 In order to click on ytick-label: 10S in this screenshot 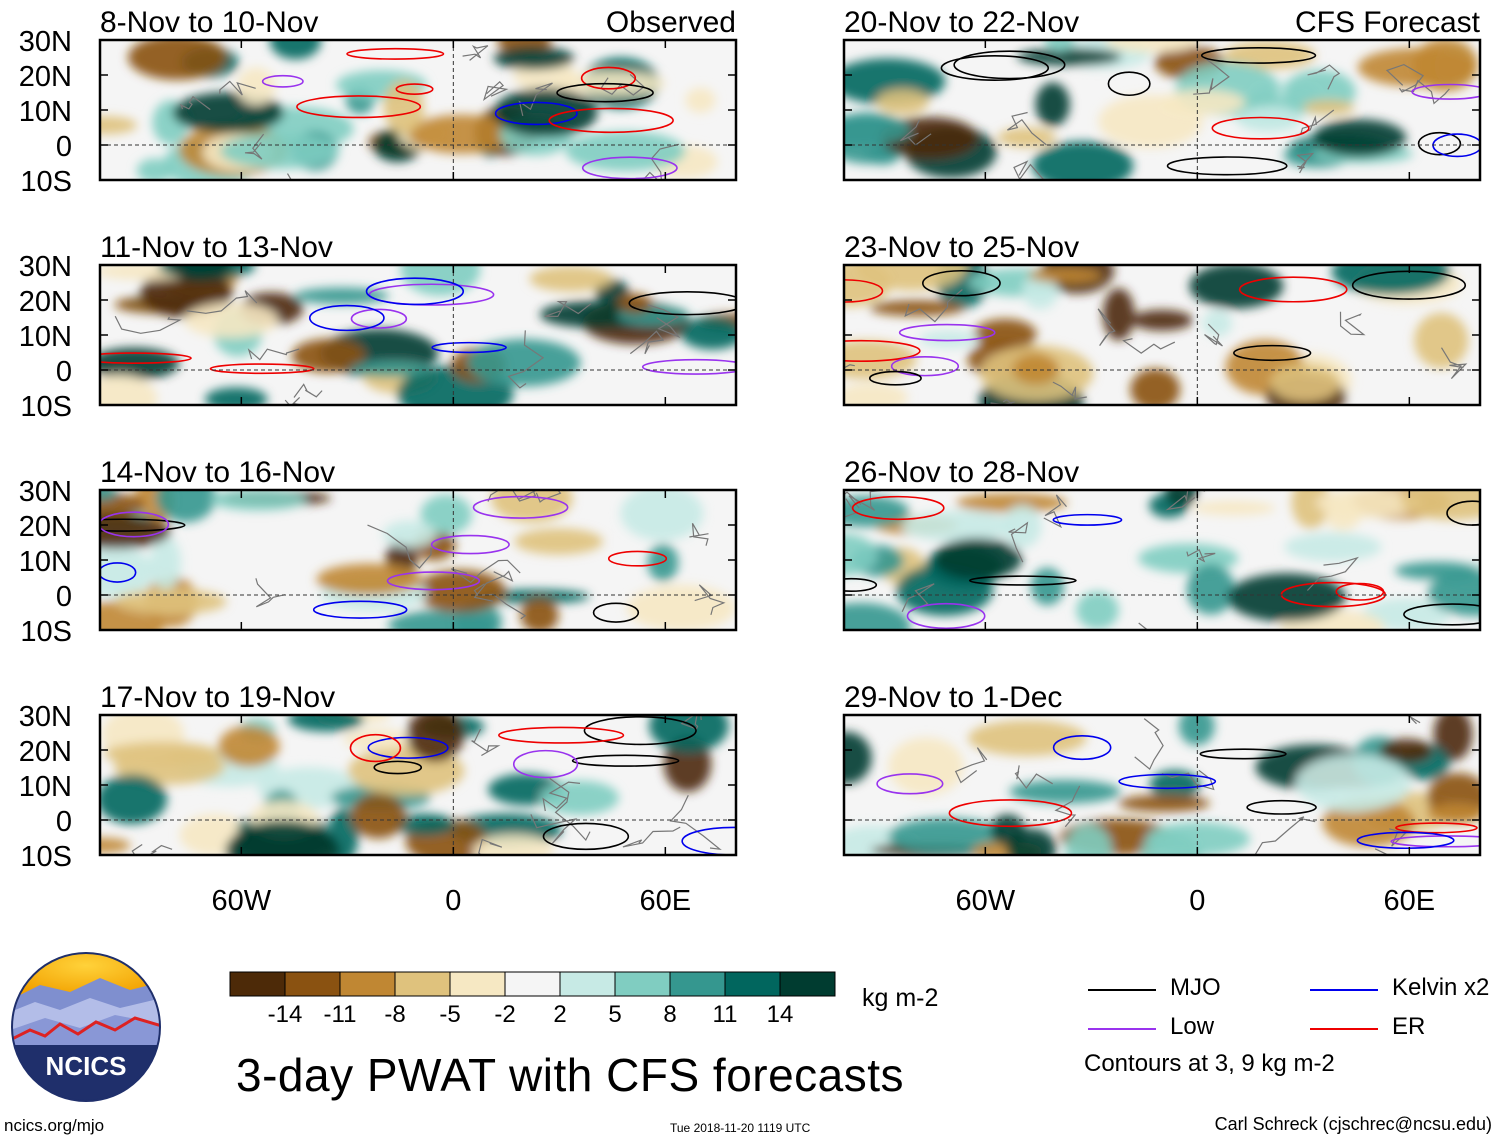, I will do `click(46, 182)`.